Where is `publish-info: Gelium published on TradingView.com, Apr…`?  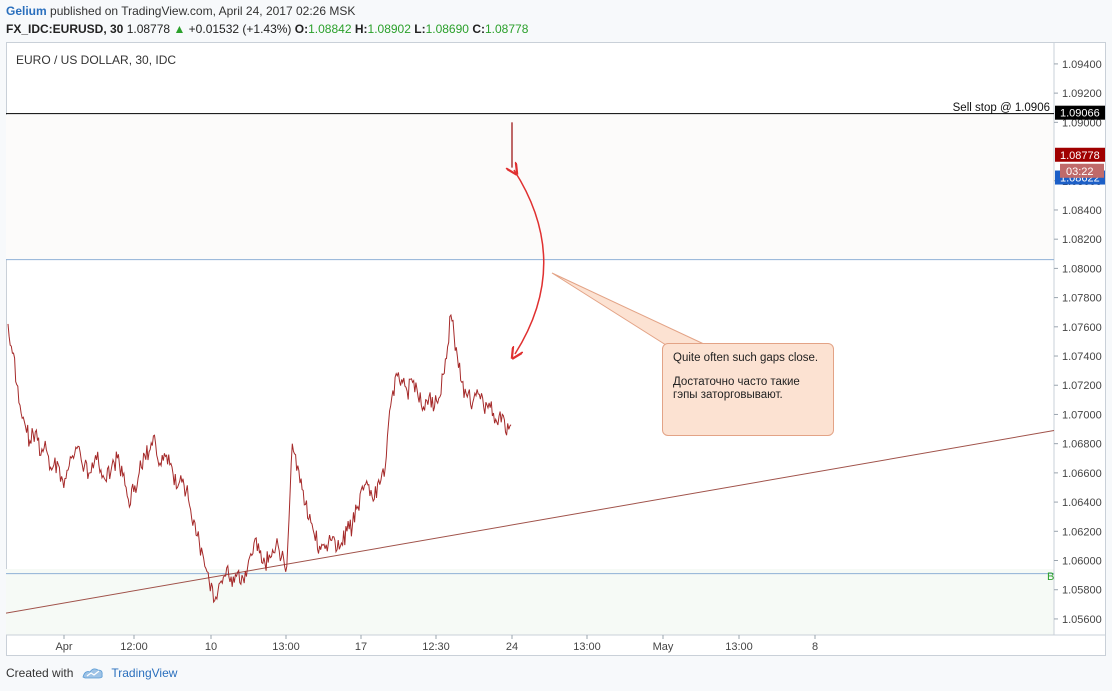 publish-info: Gelium published on TradingView.com, Apr… is located at coordinates (180, 11).